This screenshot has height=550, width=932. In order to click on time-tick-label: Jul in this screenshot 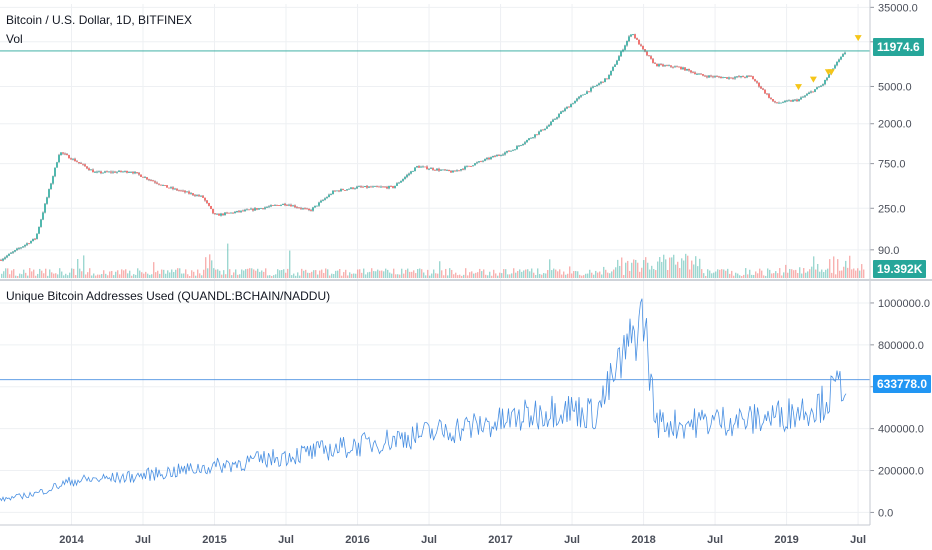, I will do `click(429, 540)`.